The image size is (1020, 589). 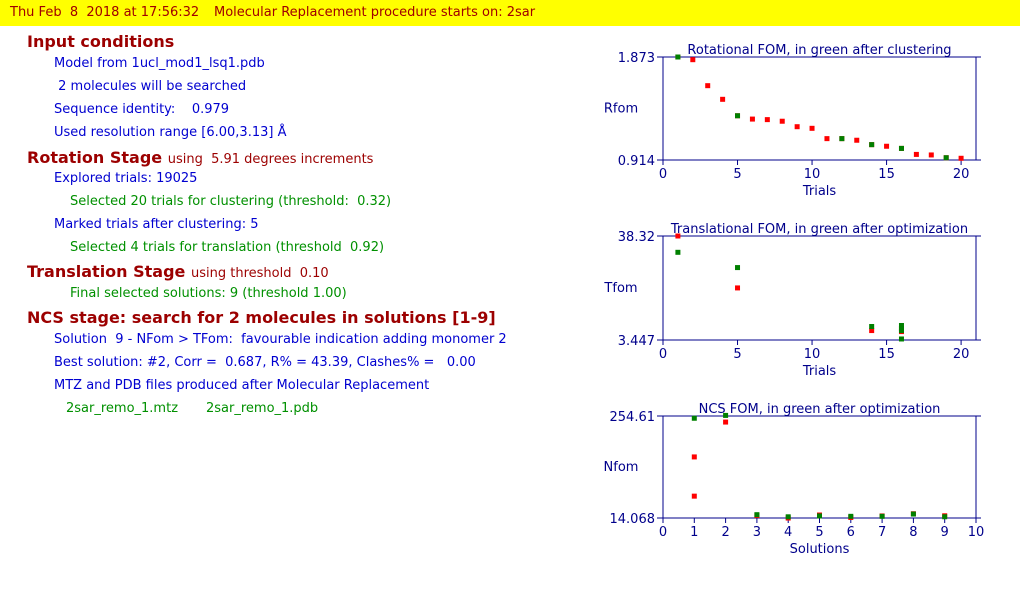 I want to click on sequence-identity-line: Sequence identity: 0.979, so click(x=142, y=109).